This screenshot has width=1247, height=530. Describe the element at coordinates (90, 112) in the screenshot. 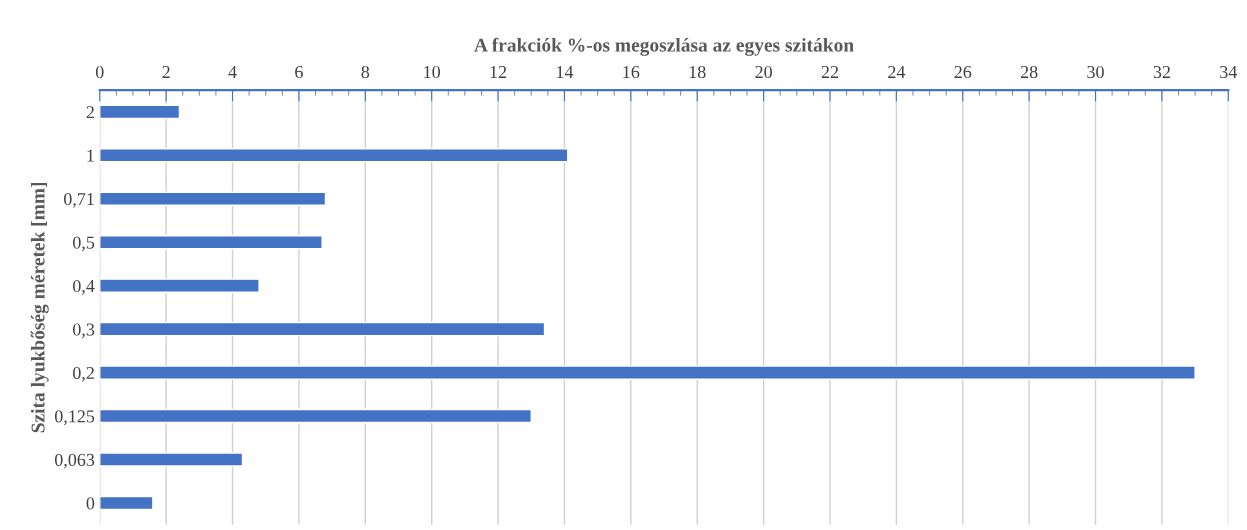

I see `y-tick-label: 2` at that location.